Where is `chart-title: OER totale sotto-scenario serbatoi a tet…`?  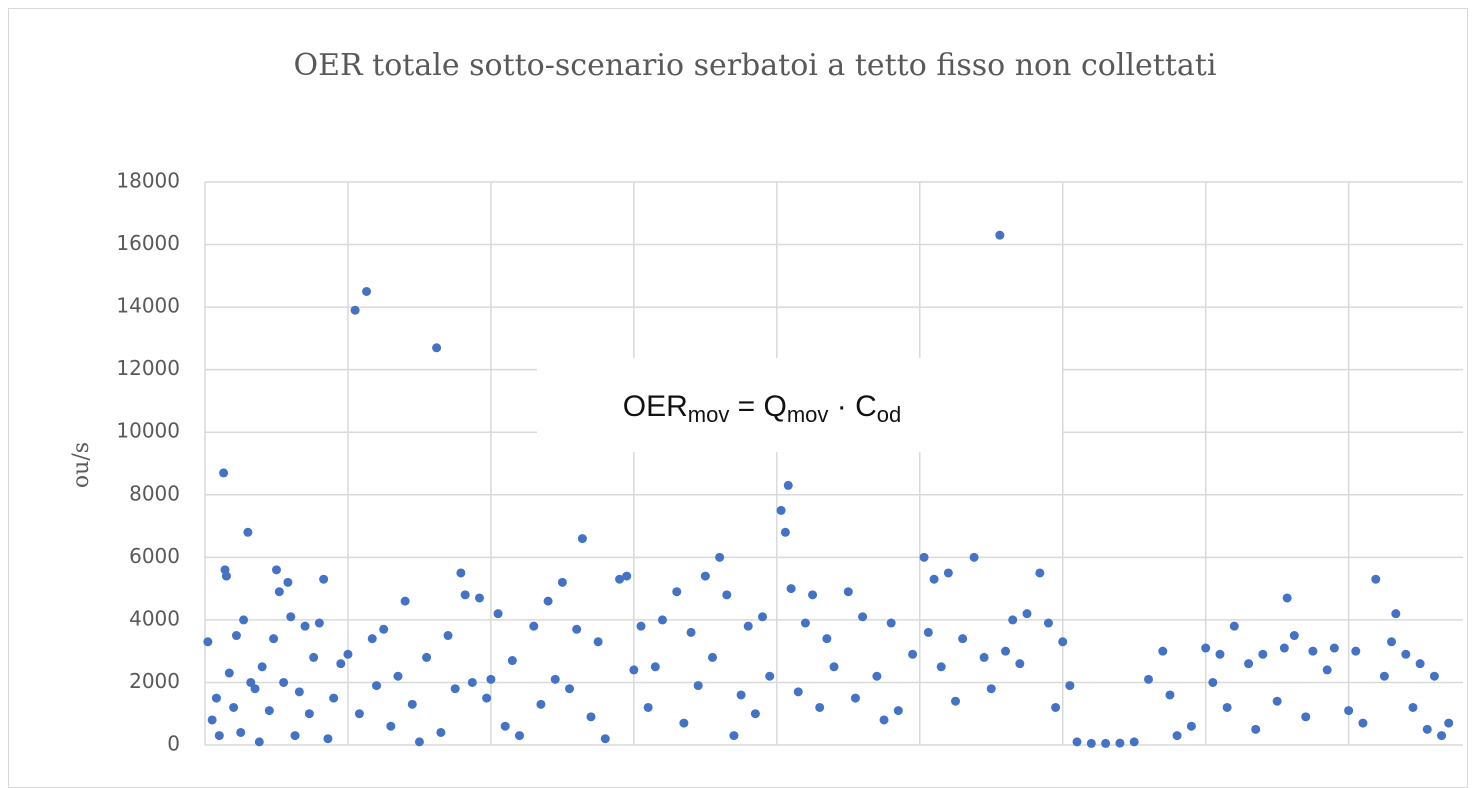
chart-title: OER totale sotto-scenario serbatoi a tet… is located at coordinates (755, 65).